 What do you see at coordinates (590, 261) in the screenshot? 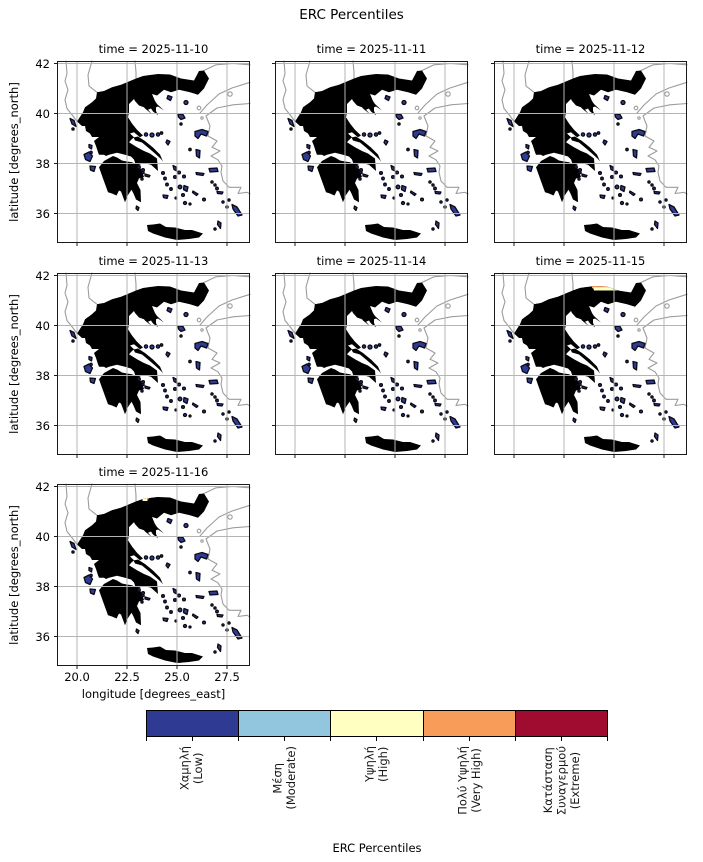
I see `facet-title: time = 2025-11-15` at bounding box center [590, 261].